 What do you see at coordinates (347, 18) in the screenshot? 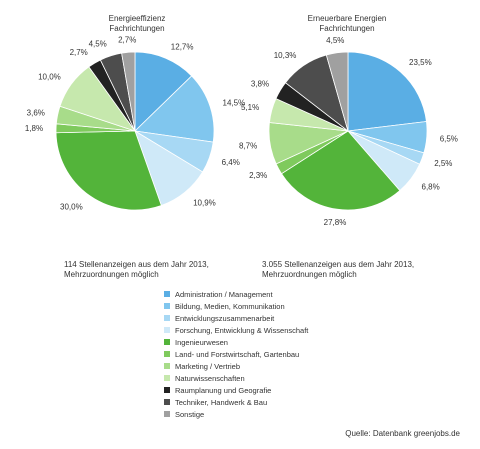
I see `chart-title-line: Erneuerbare Energien` at bounding box center [347, 18].